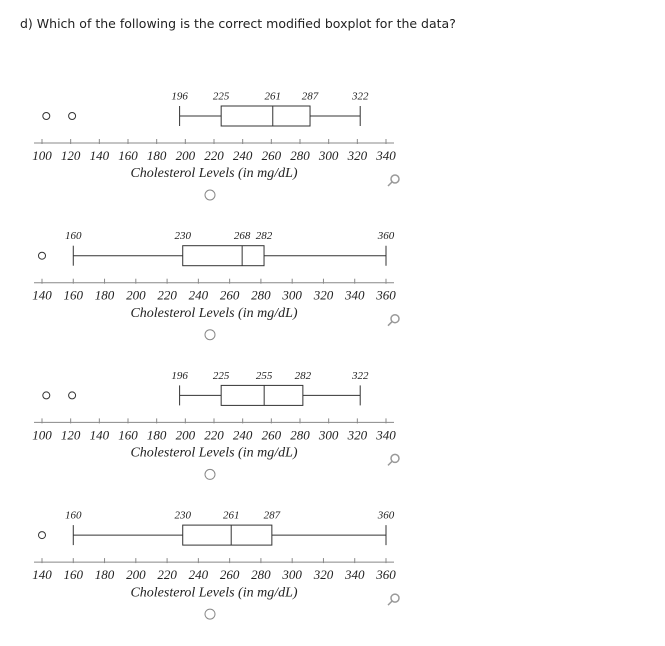 The image size is (665, 646). I want to click on value-label: 255, so click(264, 376).